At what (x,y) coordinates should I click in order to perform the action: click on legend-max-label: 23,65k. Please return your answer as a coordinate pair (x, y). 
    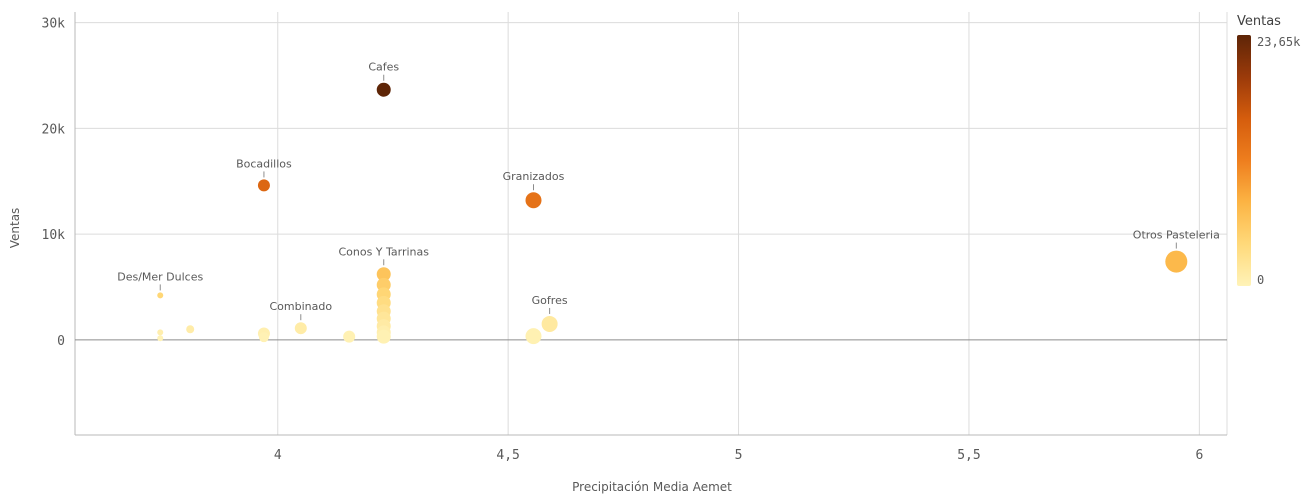
    Looking at the image, I should click on (1279, 42).